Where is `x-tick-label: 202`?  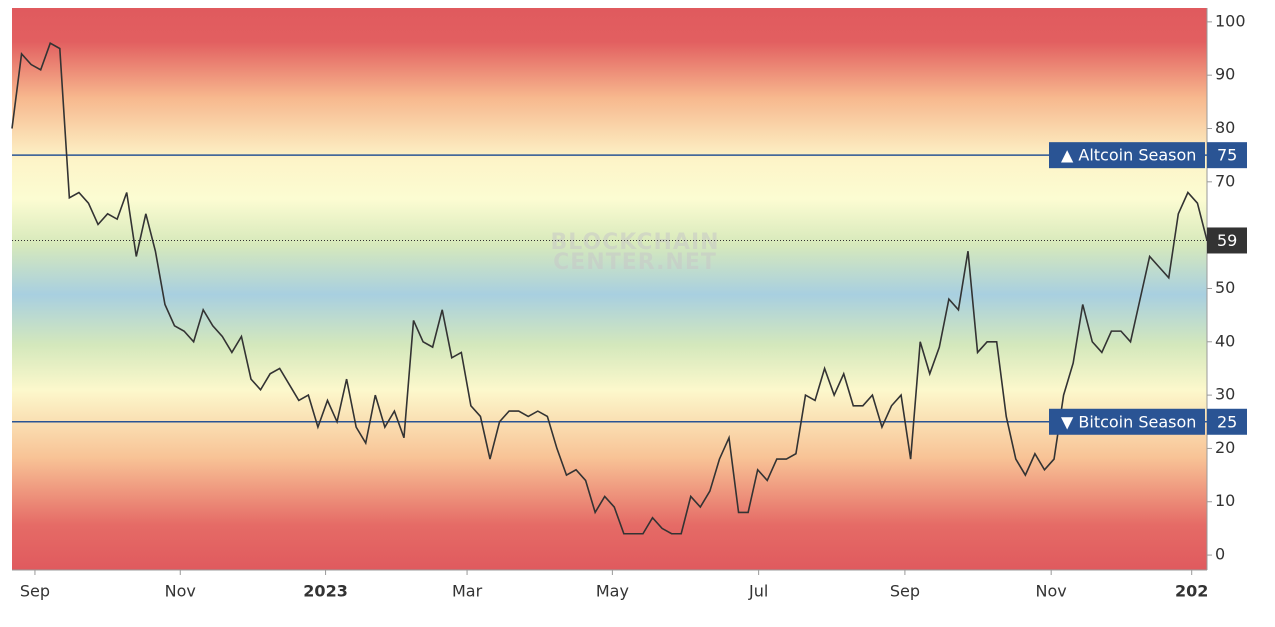
x-tick-label: 202 is located at coordinates (1191, 591).